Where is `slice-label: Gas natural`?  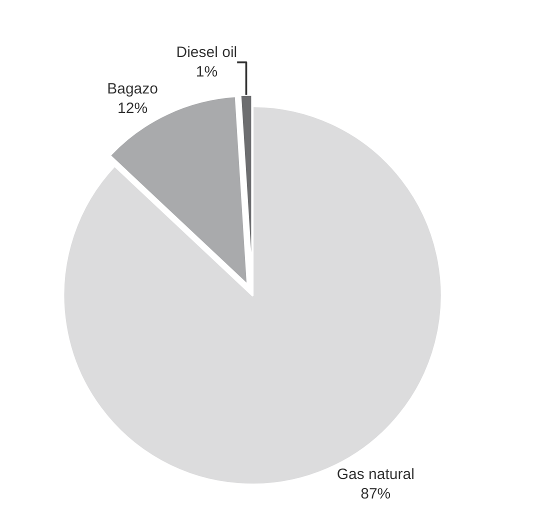 slice-label: Gas natural is located at coordinates (375, 475).